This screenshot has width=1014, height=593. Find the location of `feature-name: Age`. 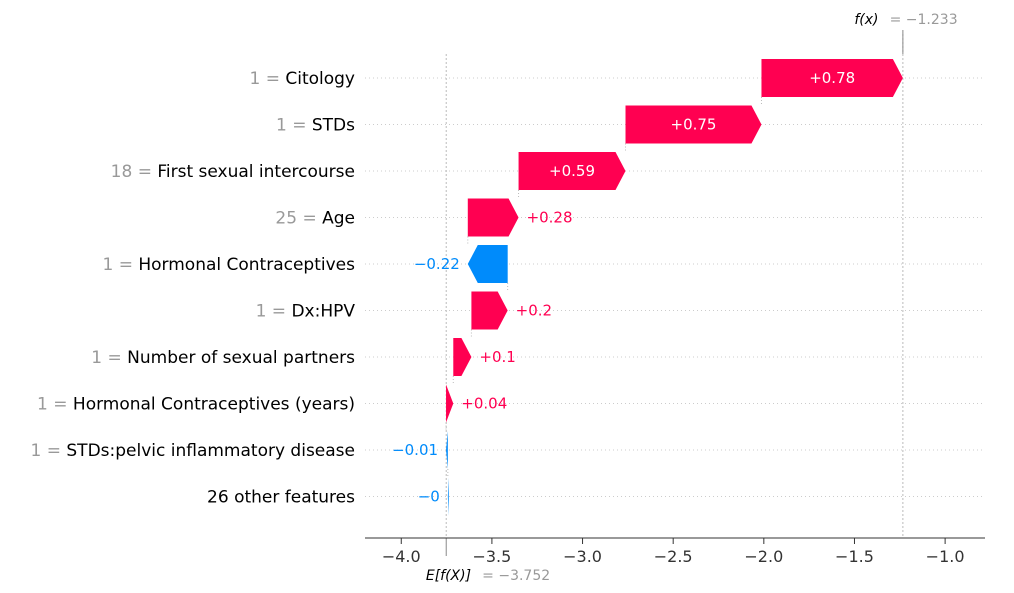

feature-name: Age is located at coordinates (338, 219).